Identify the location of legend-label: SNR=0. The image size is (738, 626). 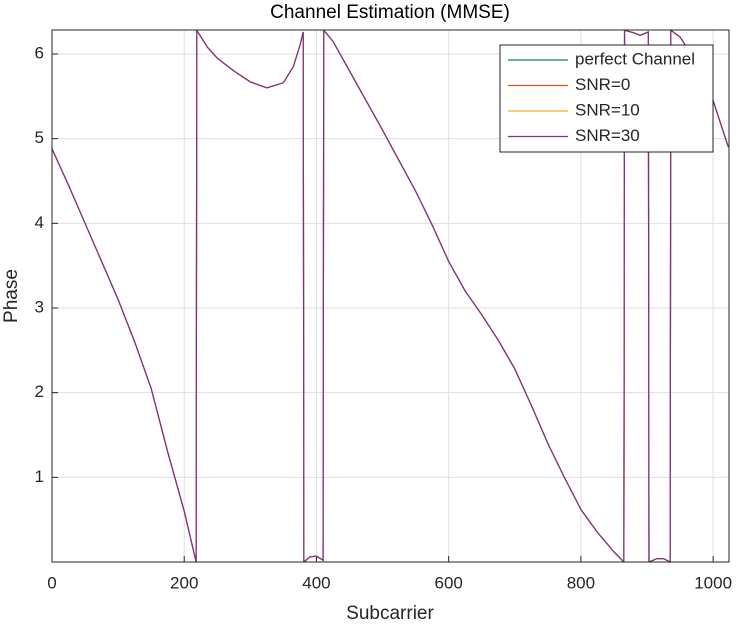
(602, 84).